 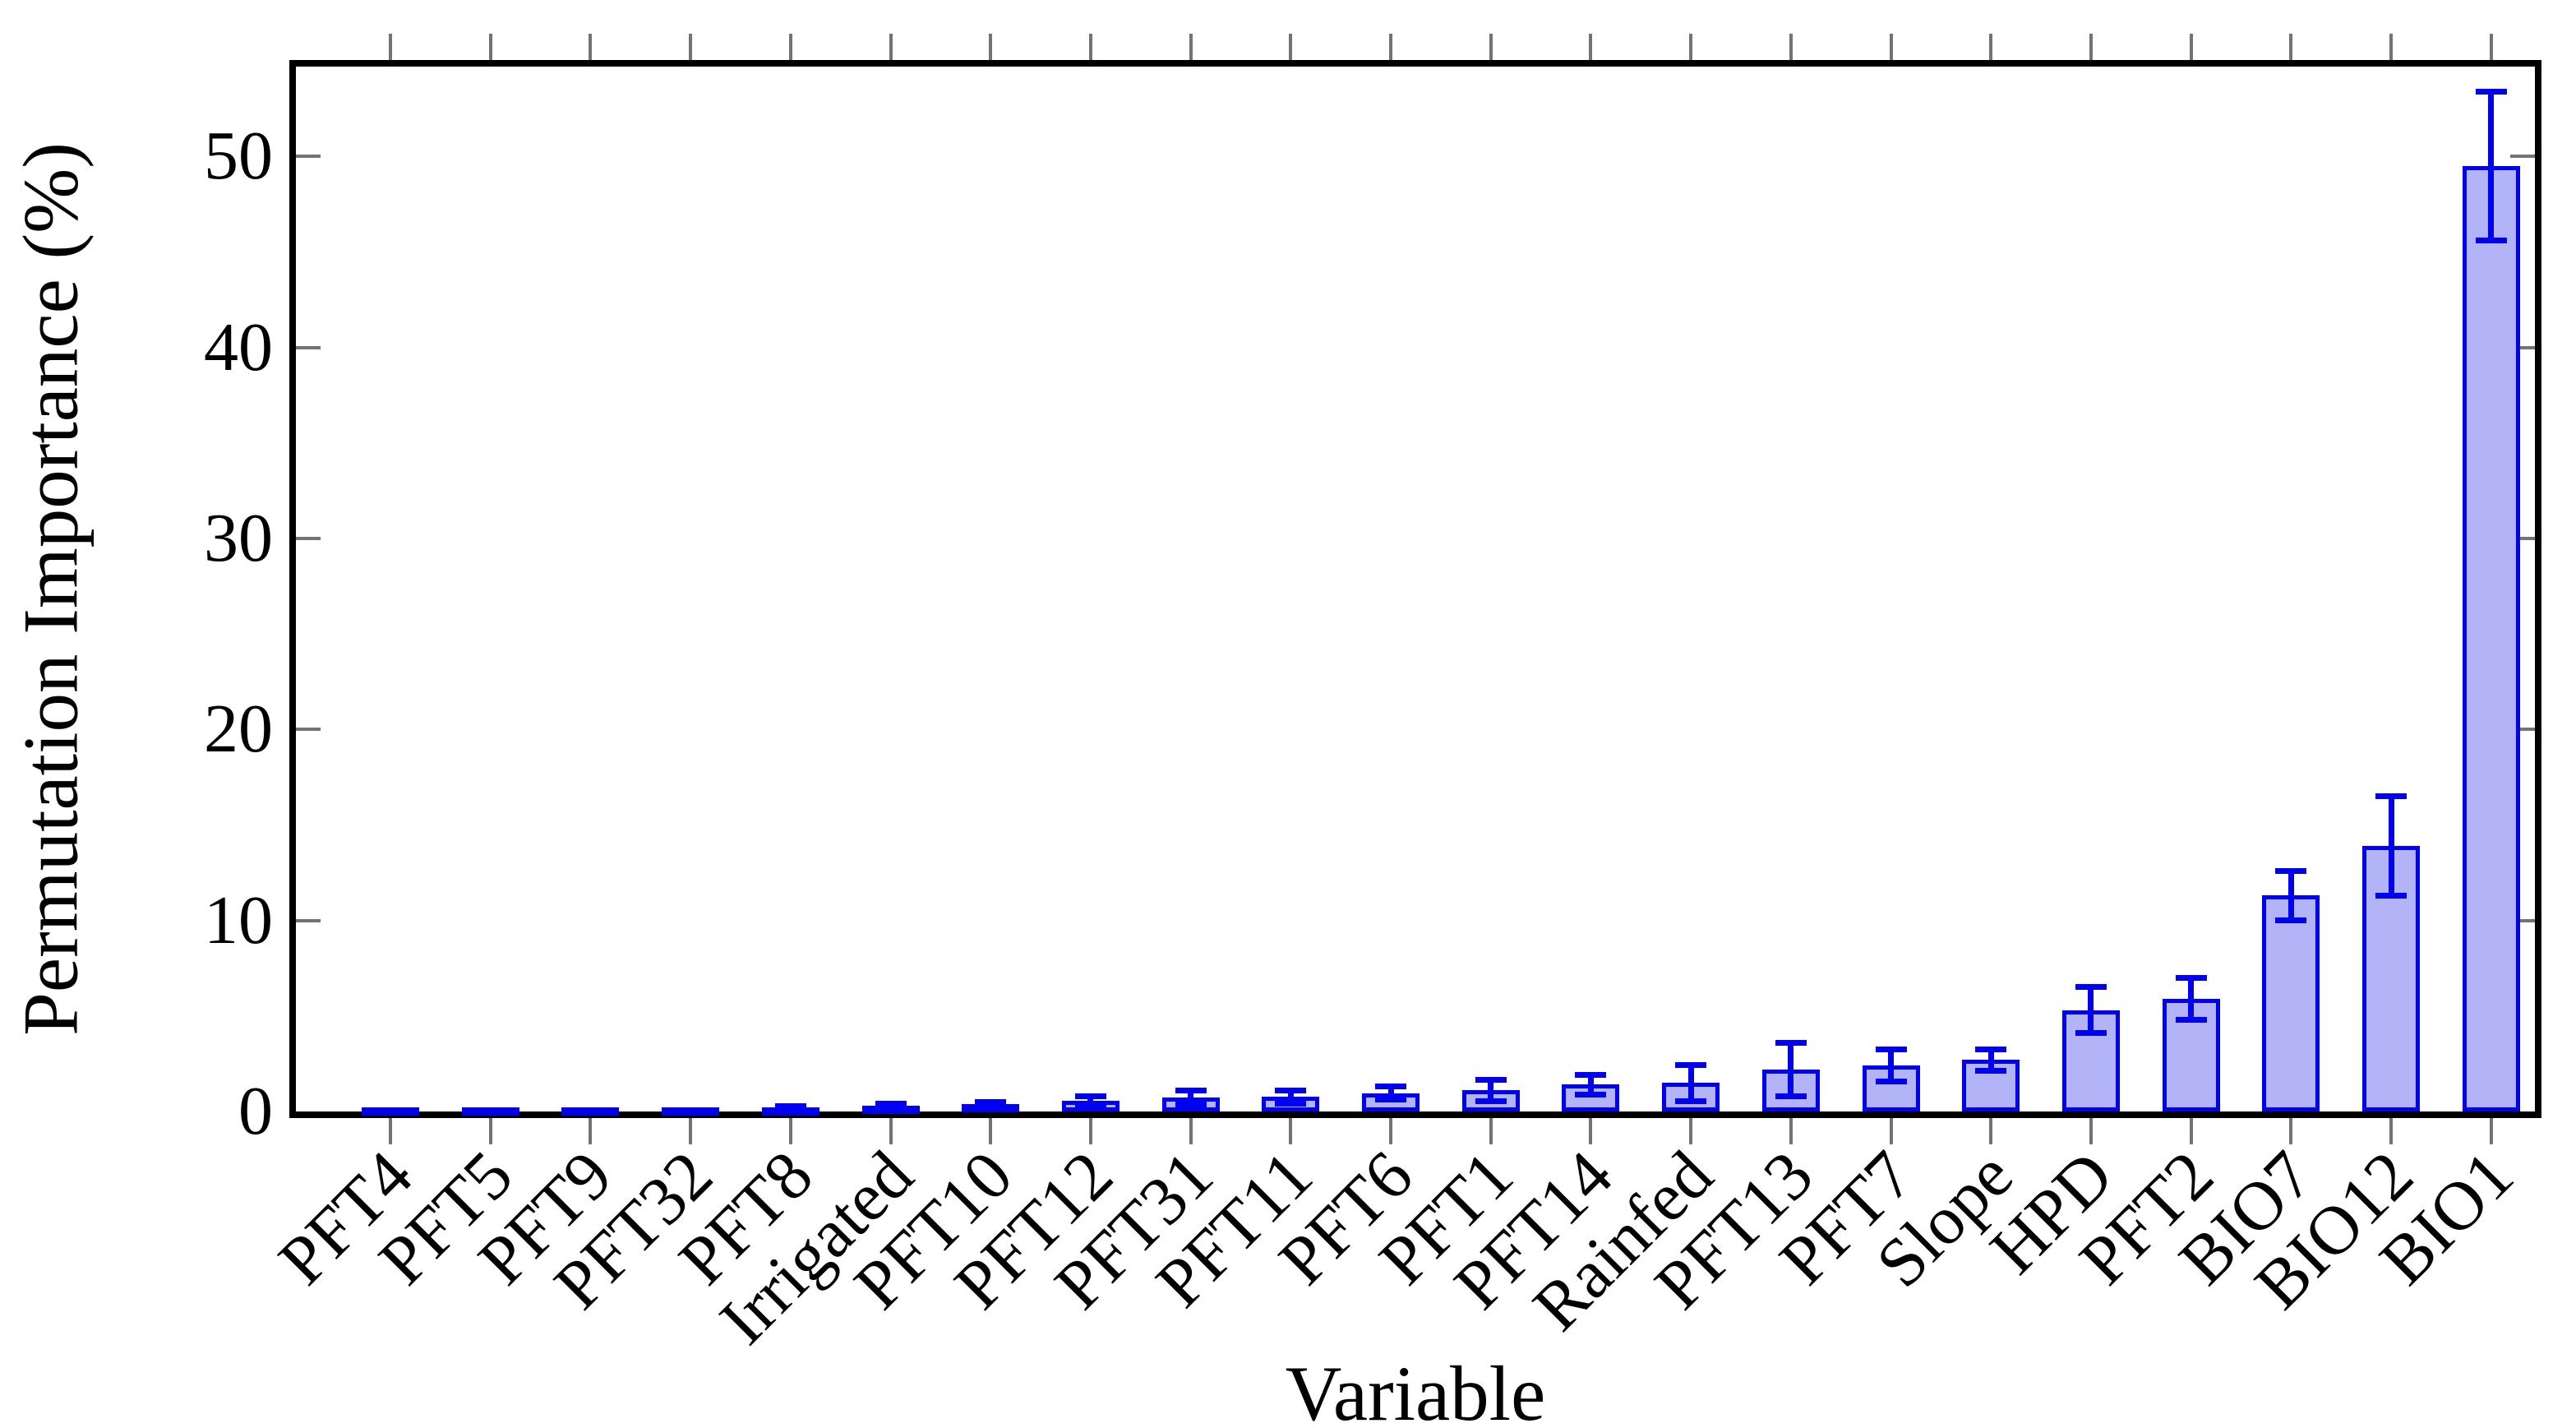 I want to click on bar-pft32, so click(x=691, y=1111).